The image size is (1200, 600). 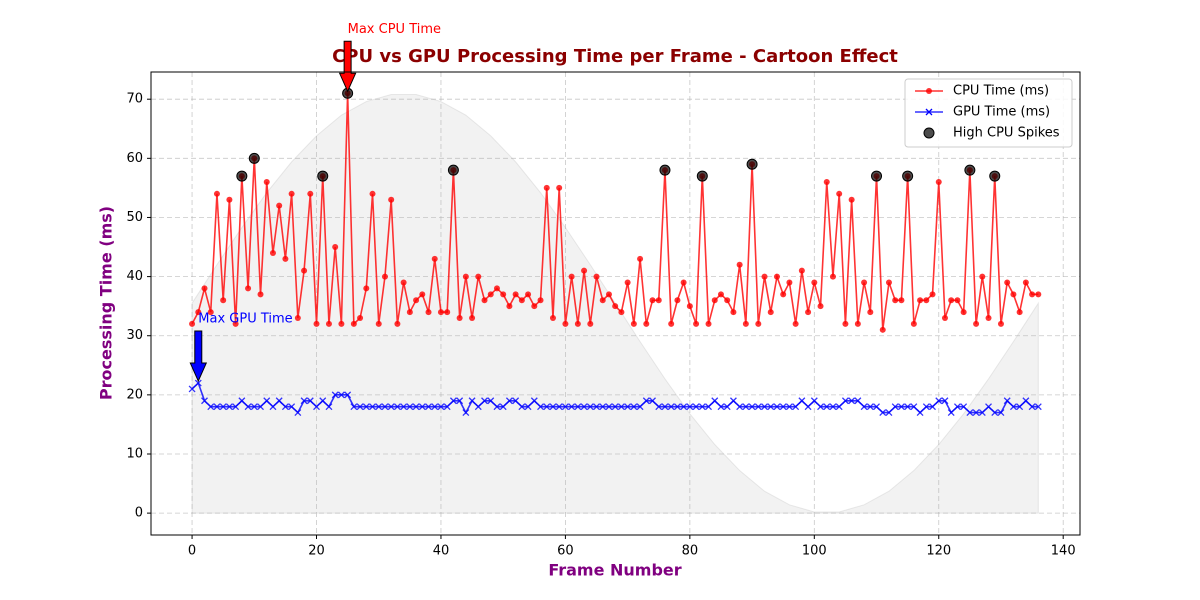 I want to click on legend-label: High CPU Spikes, so click(x=1006, y=133).